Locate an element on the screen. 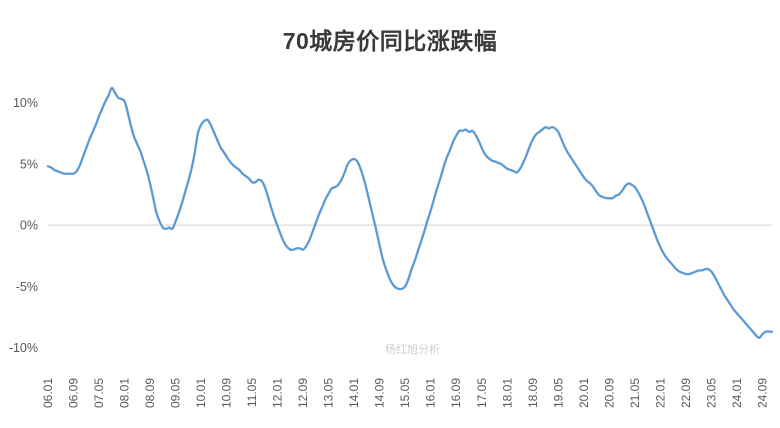 This screenshot has width=780, height=428. y-axis-tick-label: 5% is located at coordinates (29, 164).